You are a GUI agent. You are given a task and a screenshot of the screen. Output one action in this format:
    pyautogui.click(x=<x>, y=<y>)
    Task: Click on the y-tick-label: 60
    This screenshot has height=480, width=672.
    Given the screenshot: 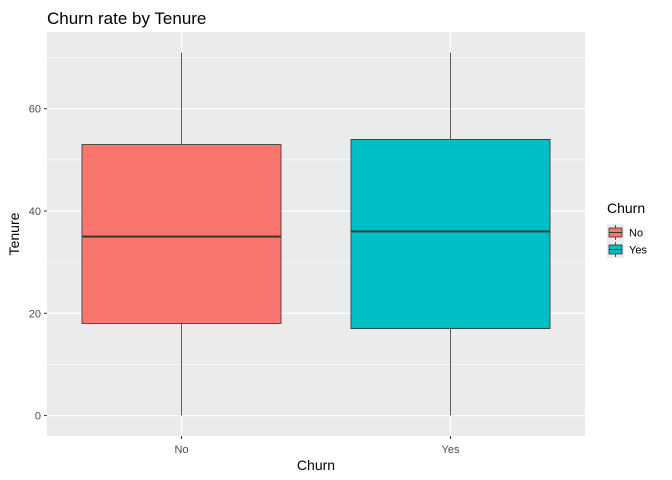 What is the action you would take?
    pyautogui.click(x=35, y=110)
    